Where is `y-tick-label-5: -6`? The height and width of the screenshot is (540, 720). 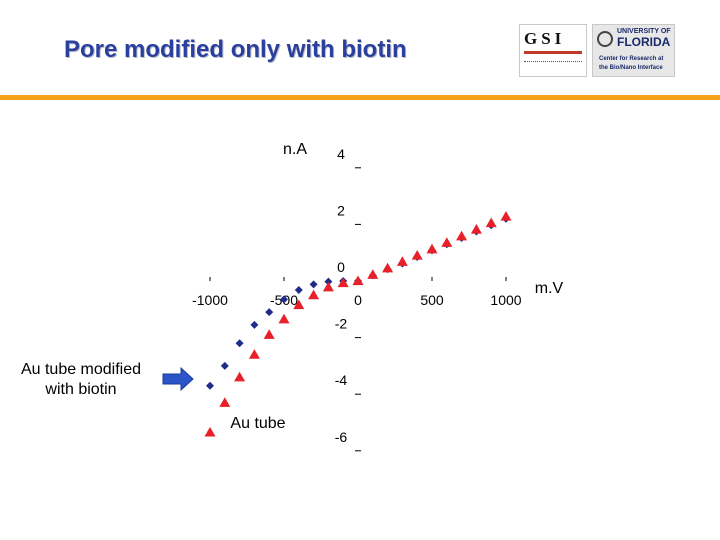 y-tick-label-5: -6 is located at coordinates (341, 437).